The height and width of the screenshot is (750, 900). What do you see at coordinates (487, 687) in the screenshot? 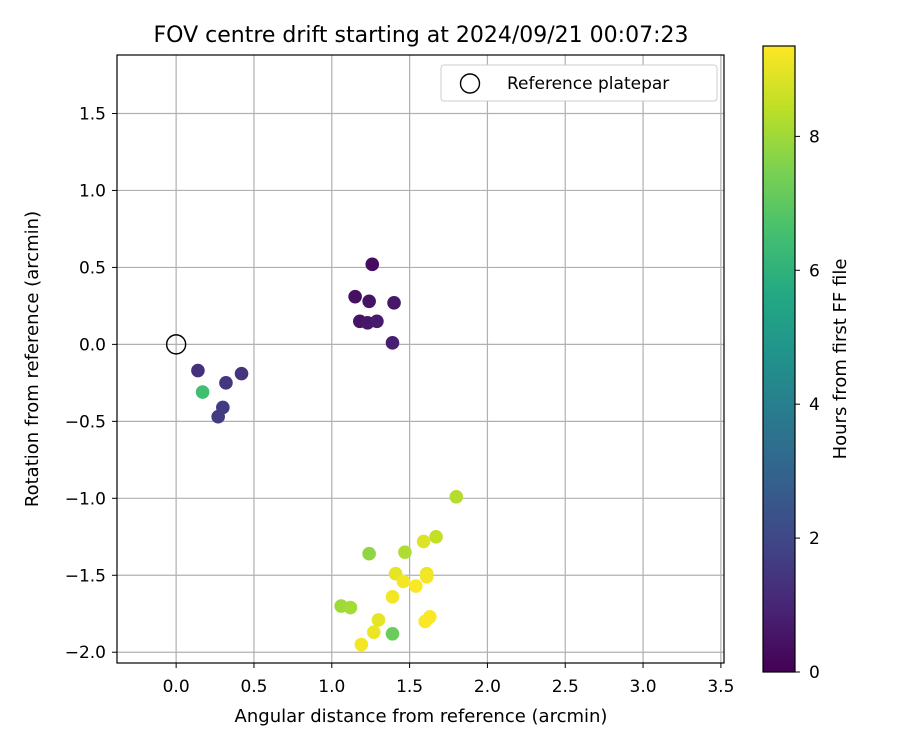
I see `x-tick-label: 2.0` at bounding box center [487, 687].